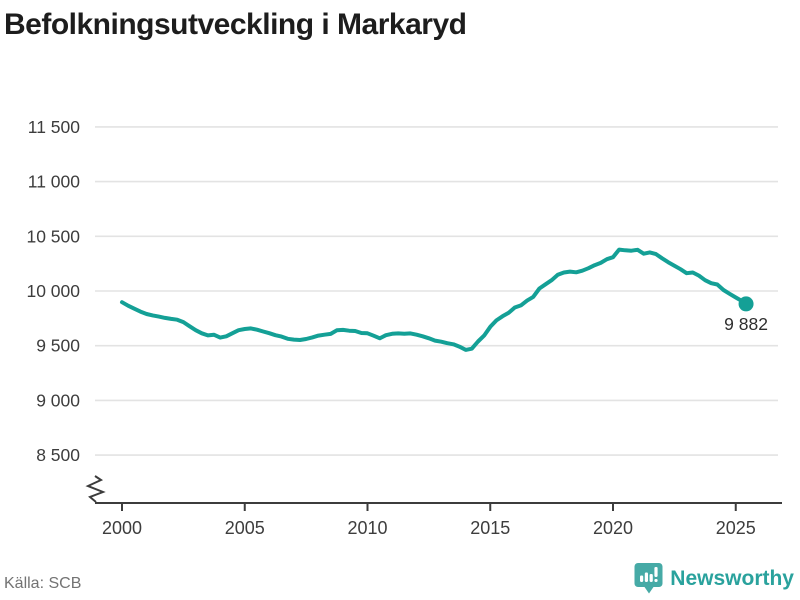  Describe the element at coordinates (54, 182) in the screenshot. I see `y-axis-tick-label: 11 000` at that location.